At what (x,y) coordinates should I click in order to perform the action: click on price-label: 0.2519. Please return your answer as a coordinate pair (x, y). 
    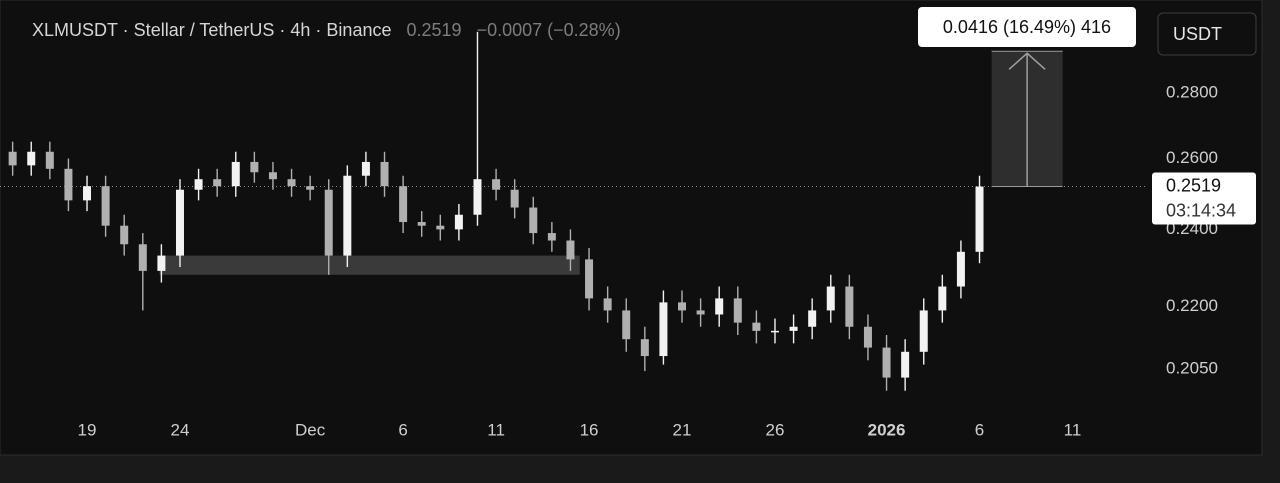
    Looking at the image, I should click on (1193, 185).